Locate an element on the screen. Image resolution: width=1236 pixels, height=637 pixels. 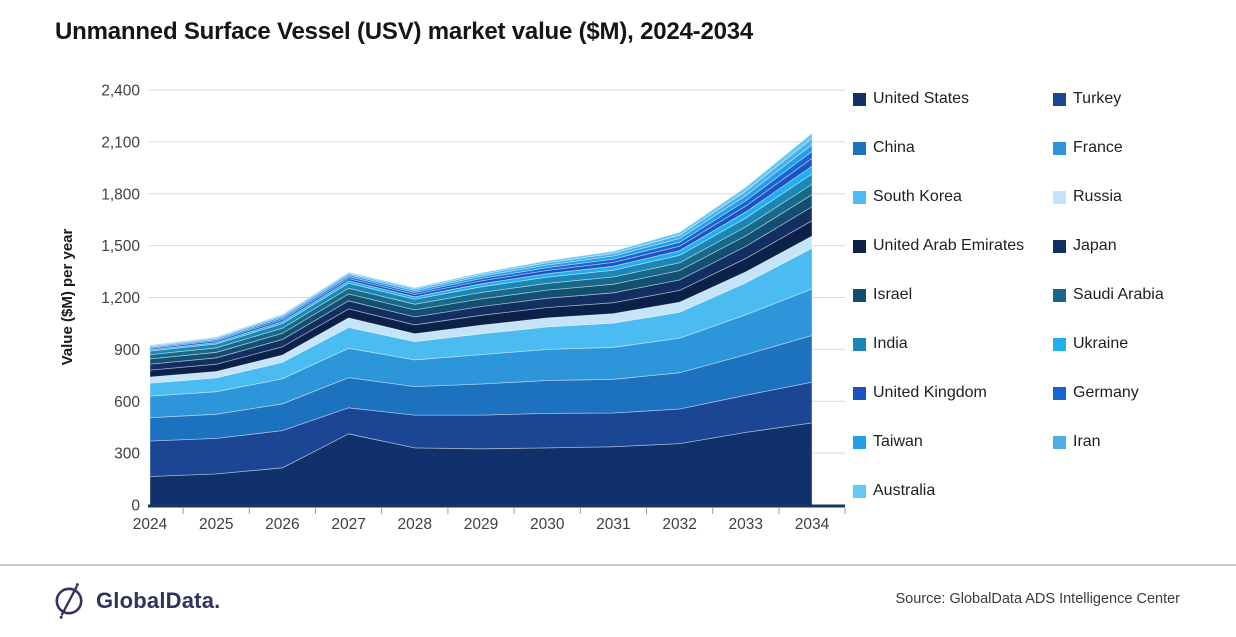
legend-label-china: China is located at coordinates (894, 147).